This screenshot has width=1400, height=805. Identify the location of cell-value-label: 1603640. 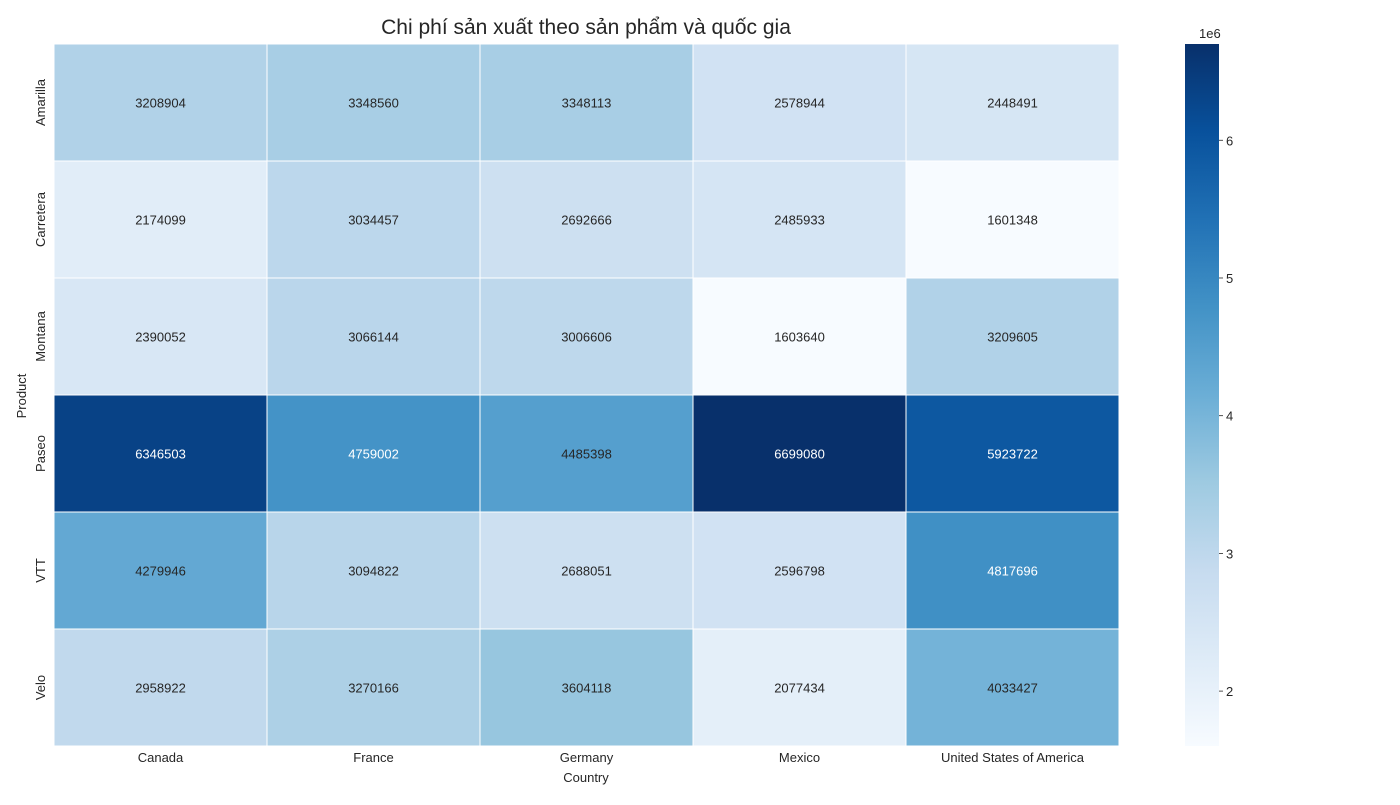
(799, 337).